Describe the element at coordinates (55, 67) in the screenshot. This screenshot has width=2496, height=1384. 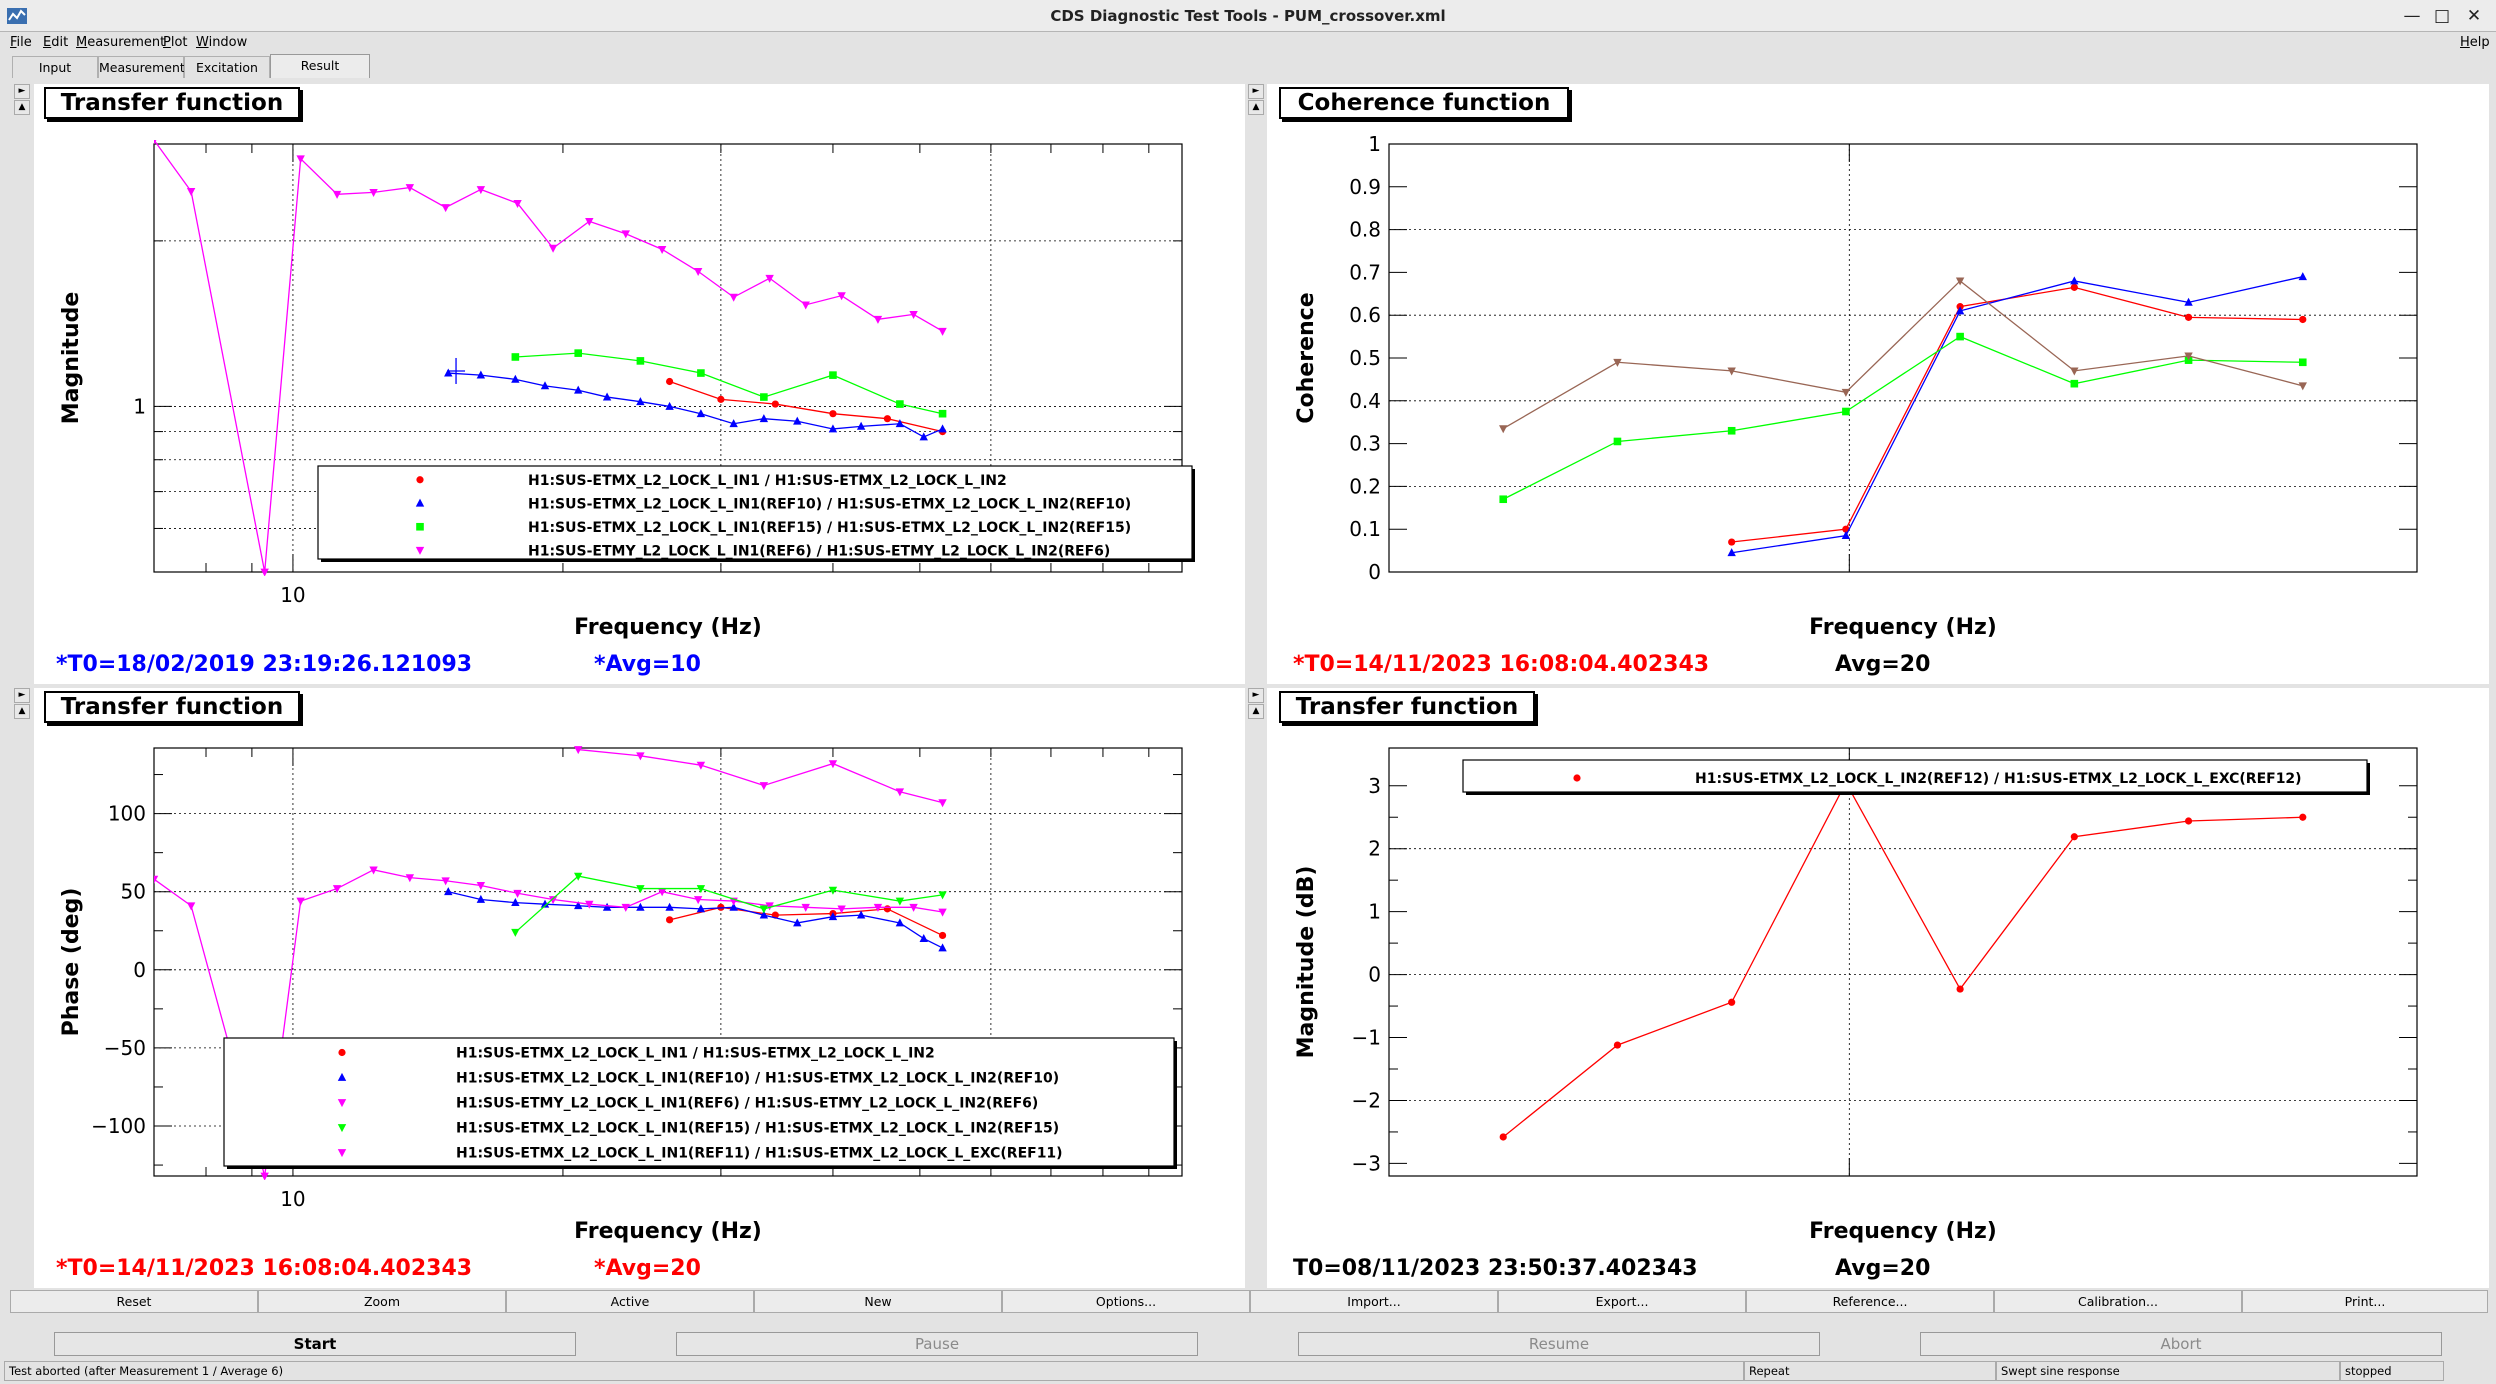
I see `tab-input: Input` at that location.